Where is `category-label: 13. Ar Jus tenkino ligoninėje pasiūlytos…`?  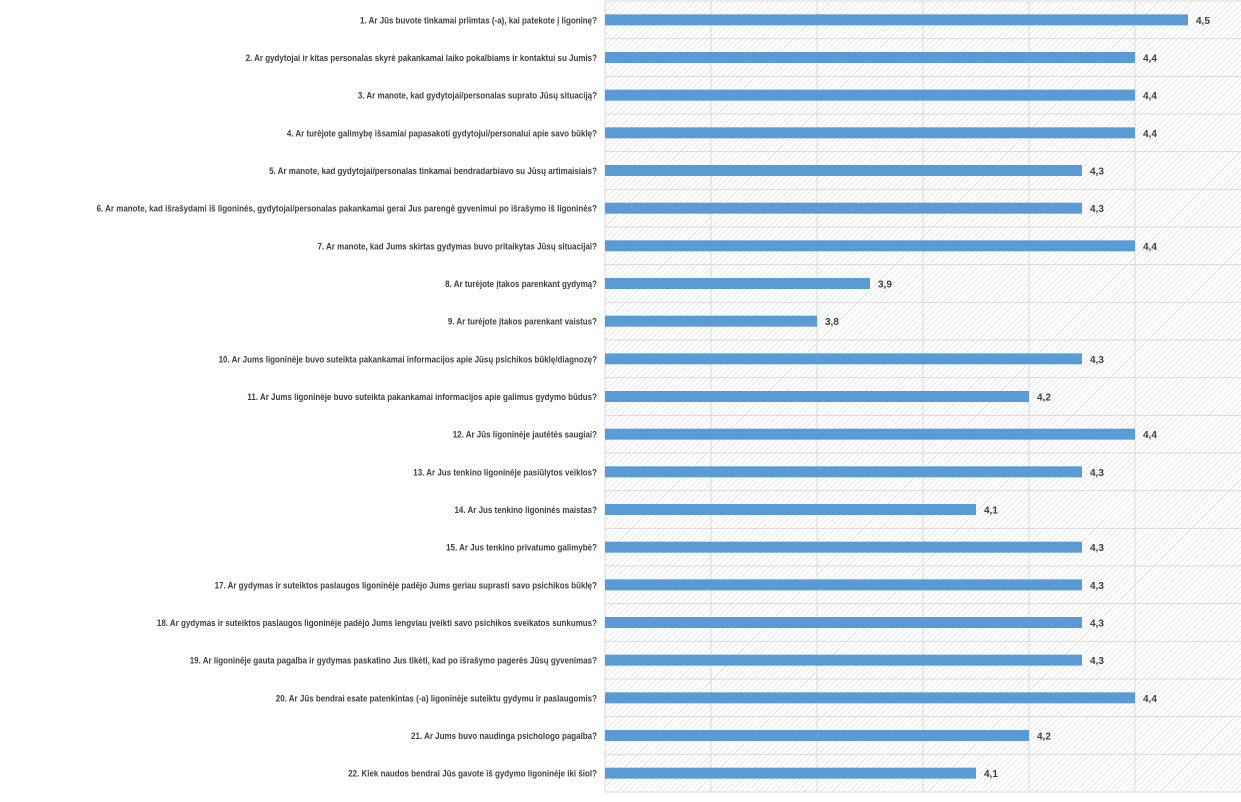
category-label: 13. Ar Jus tenkino ligoninėje pasiūlytos… is located at coordinates (505, 472).